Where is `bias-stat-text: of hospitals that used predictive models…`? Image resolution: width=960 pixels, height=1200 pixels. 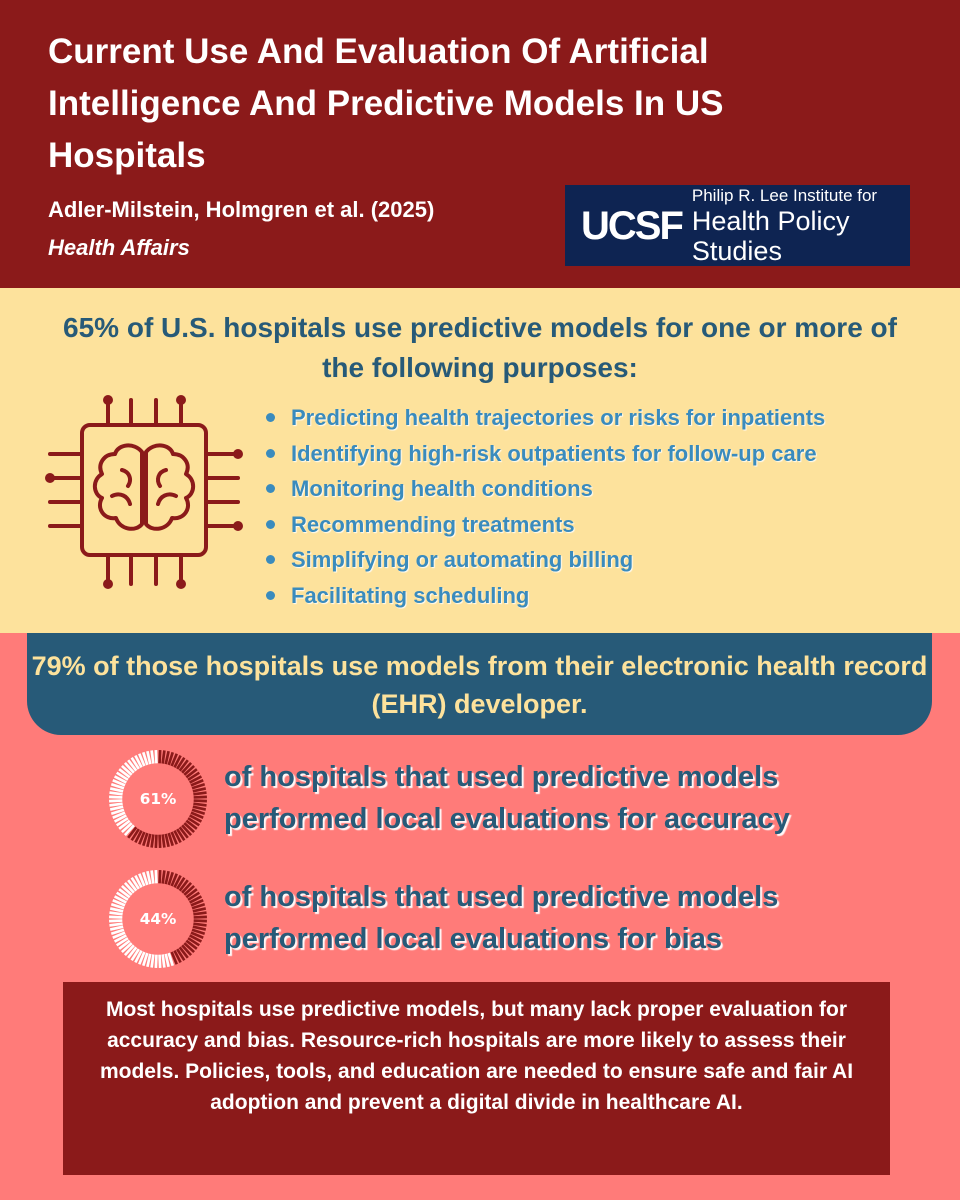
bias-stat-text: of hospitals that used predictive models… is located at coordinates (501, 918).